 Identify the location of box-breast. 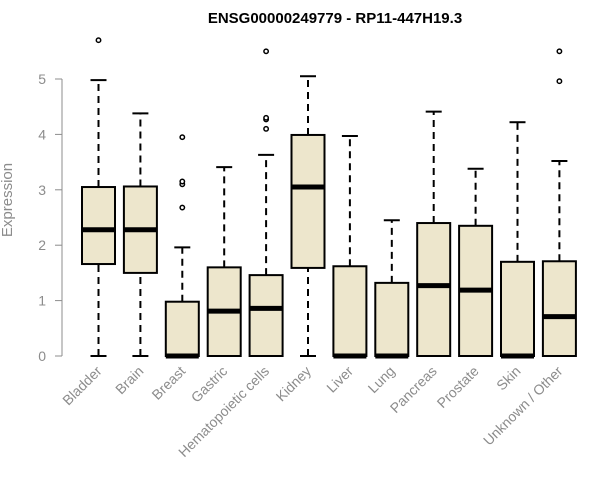
(182, 246).